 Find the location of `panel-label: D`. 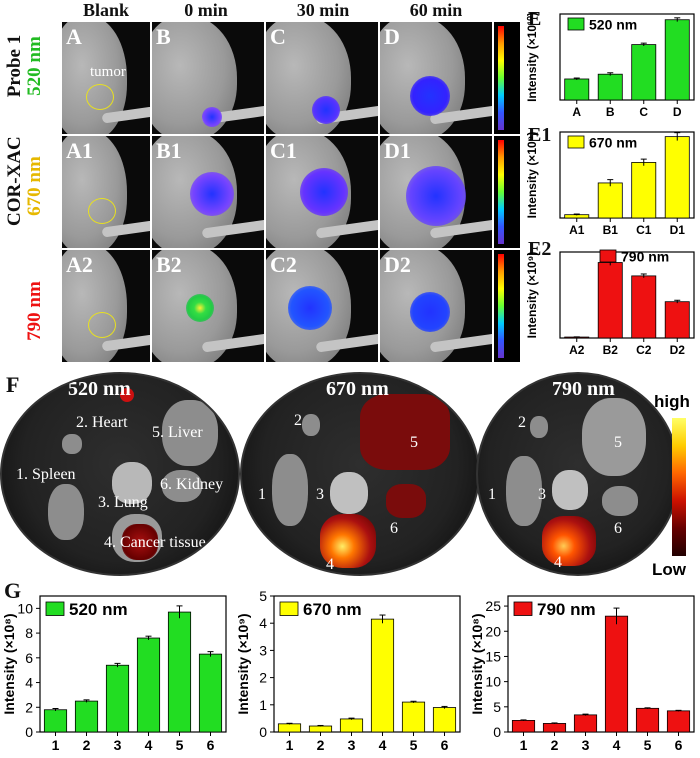

panel-label: D is located at coordinates (392, 36).